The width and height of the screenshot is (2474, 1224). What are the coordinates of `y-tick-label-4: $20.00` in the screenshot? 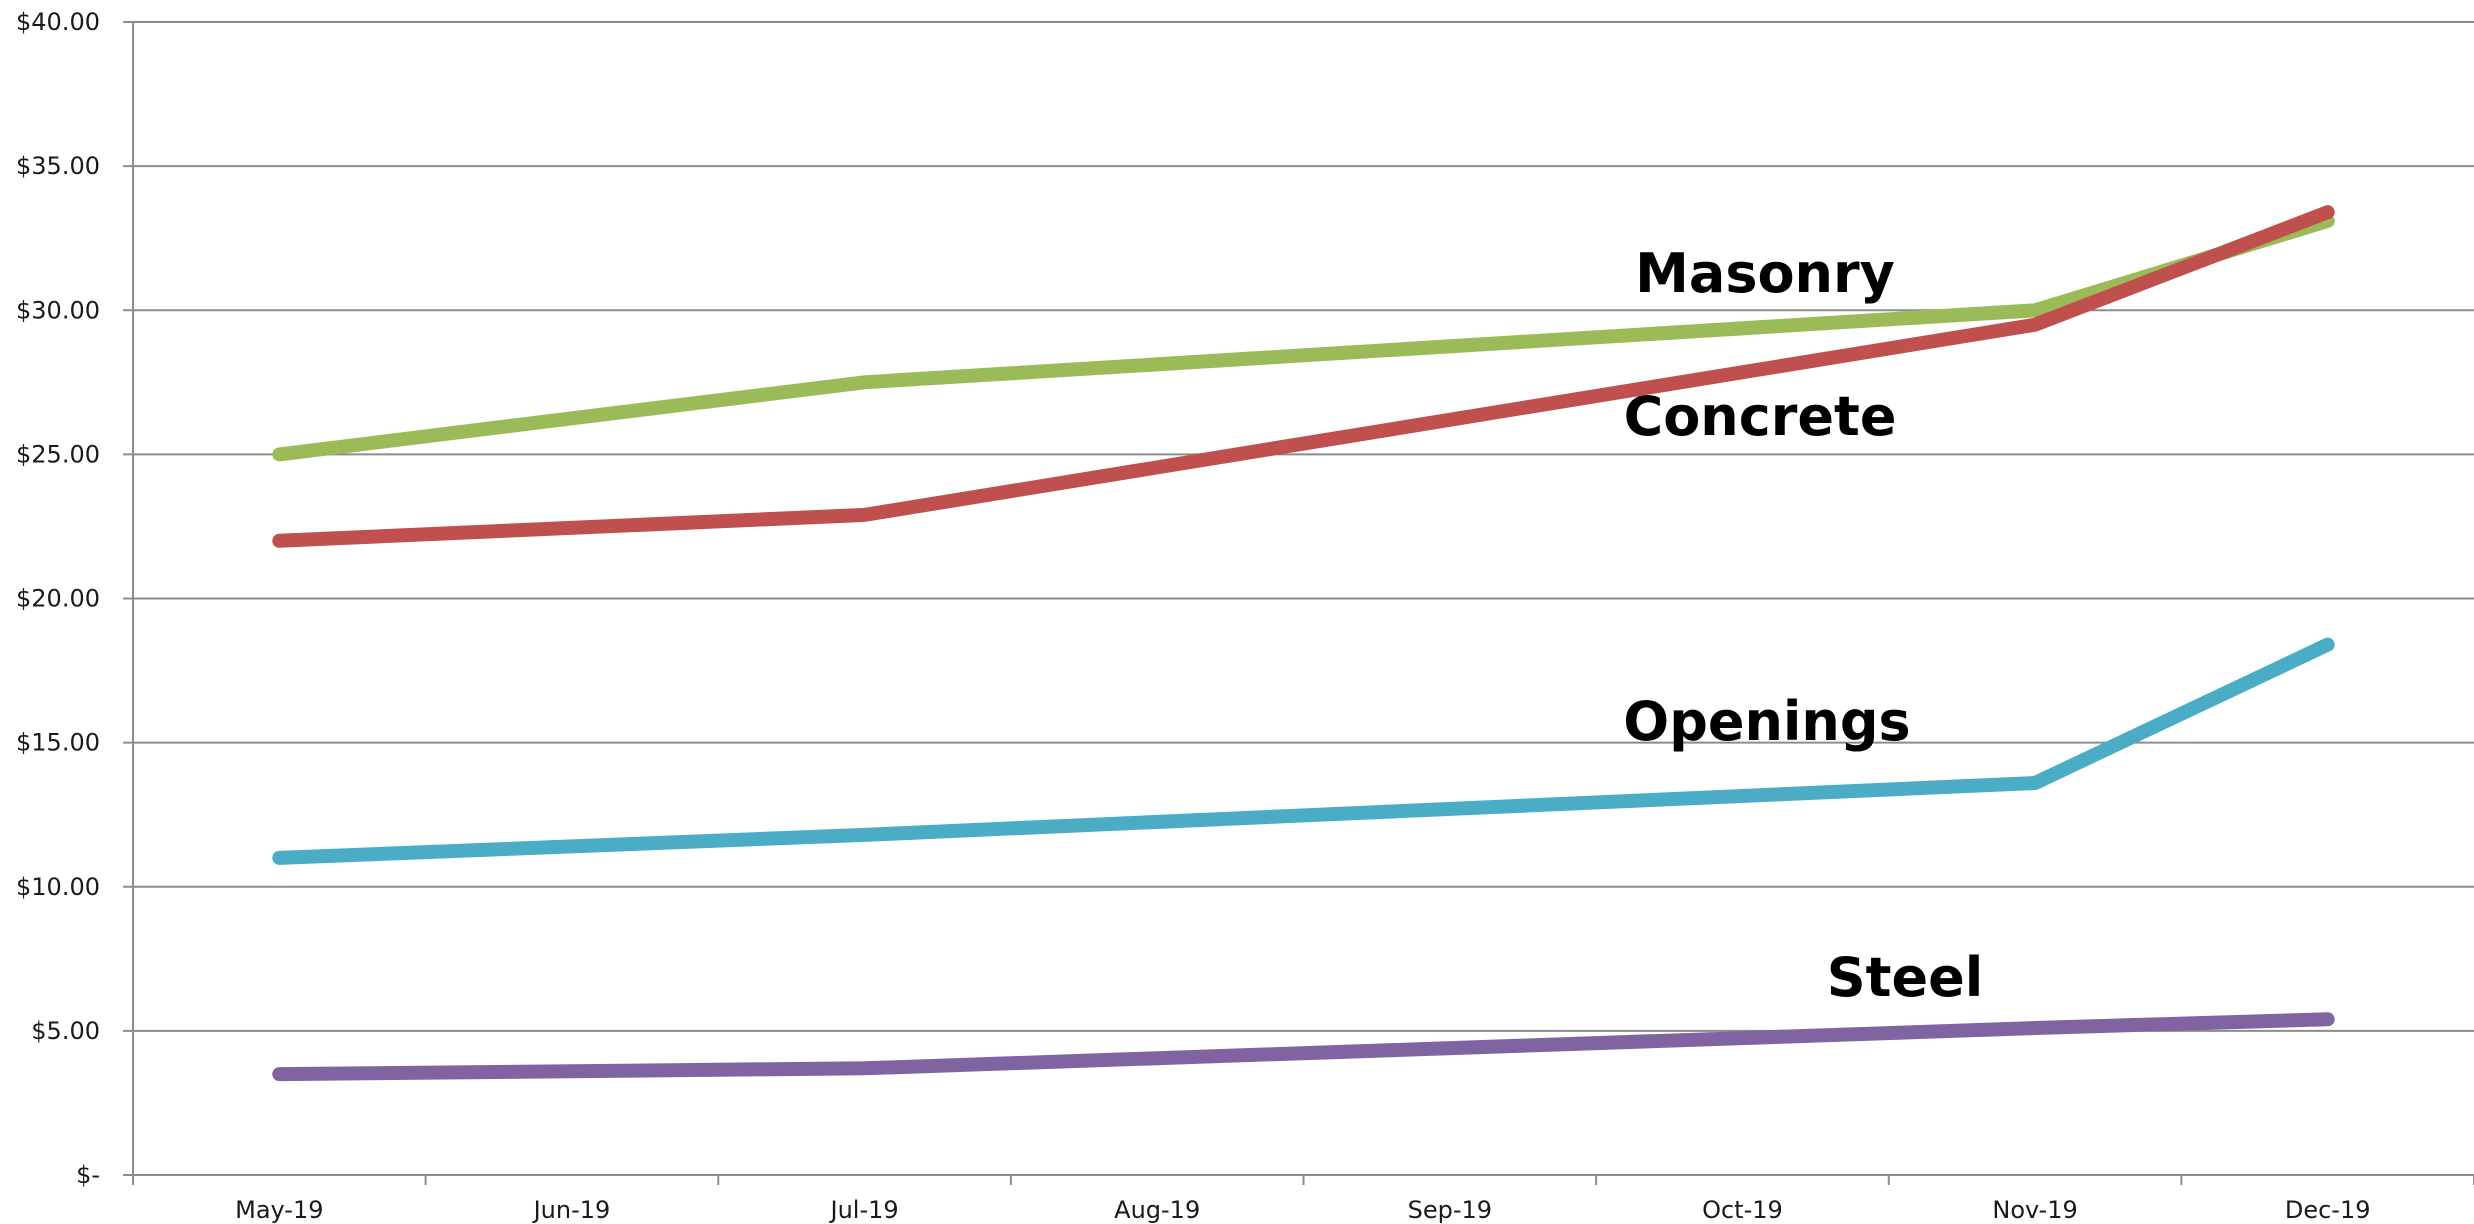 It's located at (58, 599).